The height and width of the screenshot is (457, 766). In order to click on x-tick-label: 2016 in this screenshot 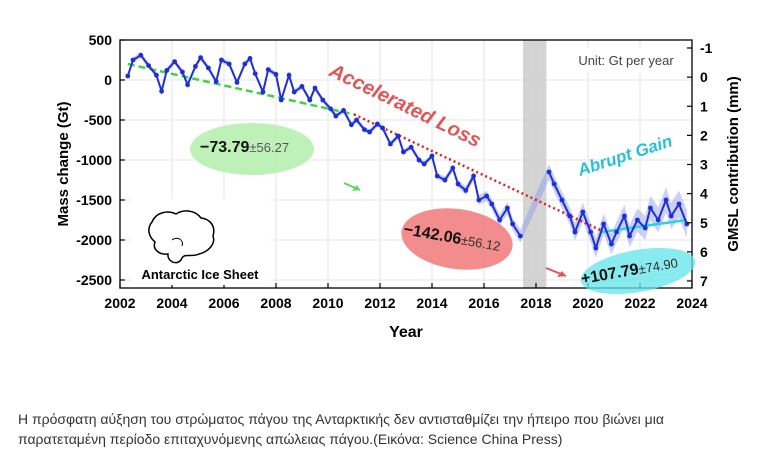, I will do `click(483, 303)`.